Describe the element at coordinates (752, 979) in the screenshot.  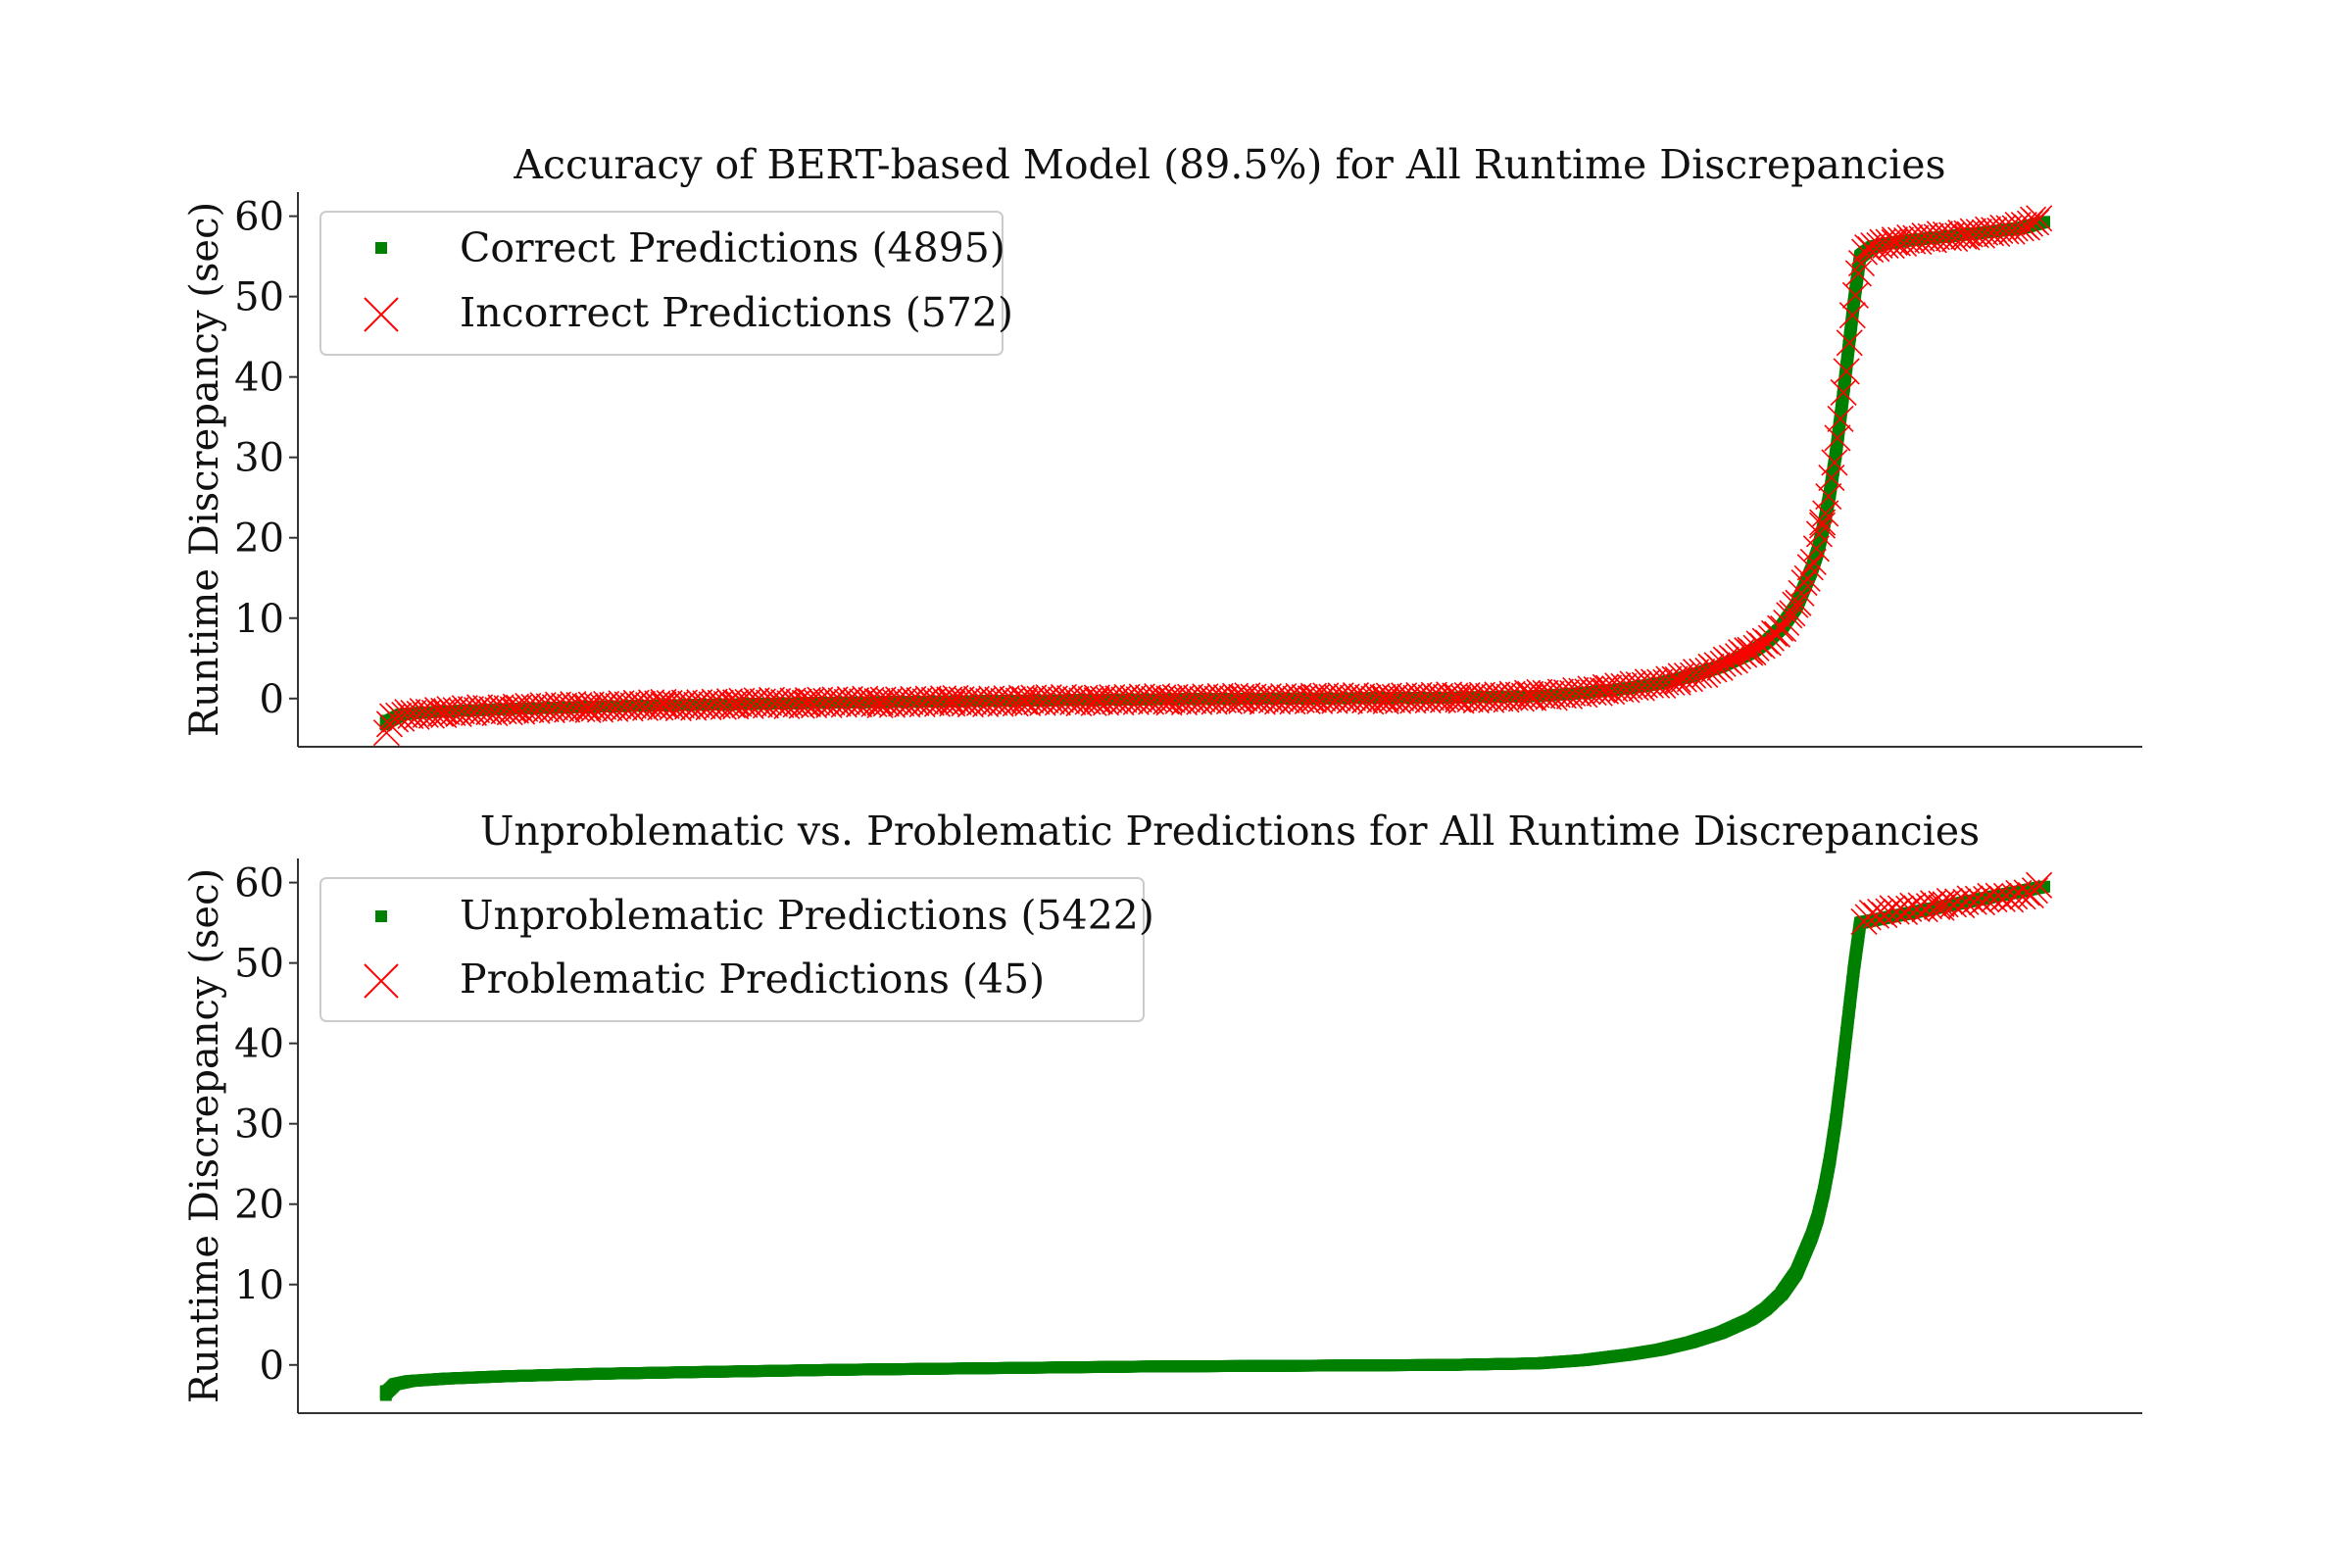
I see `legend-label-problematic: Problematic Predictions (45)` at that location.